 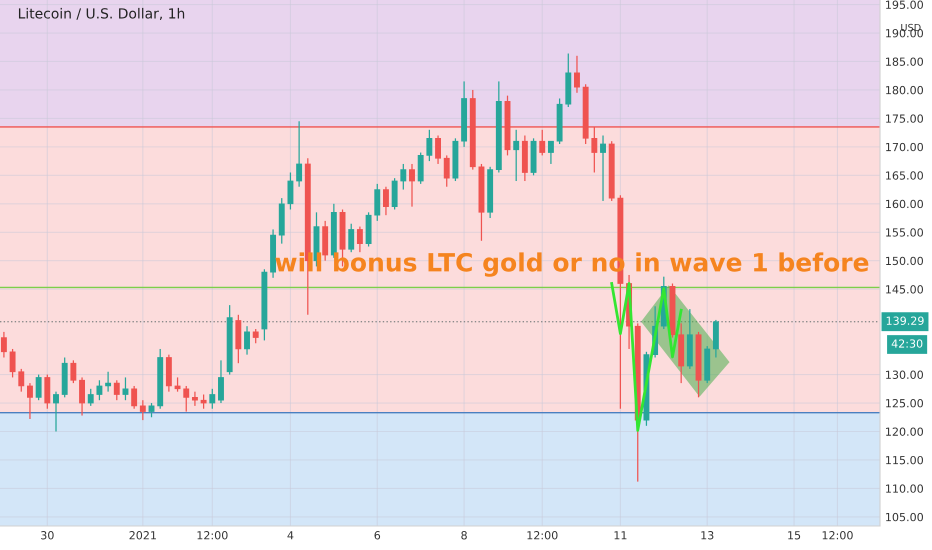 I want to click on ref-line-label: 139.29, so click(x=905, y=320).